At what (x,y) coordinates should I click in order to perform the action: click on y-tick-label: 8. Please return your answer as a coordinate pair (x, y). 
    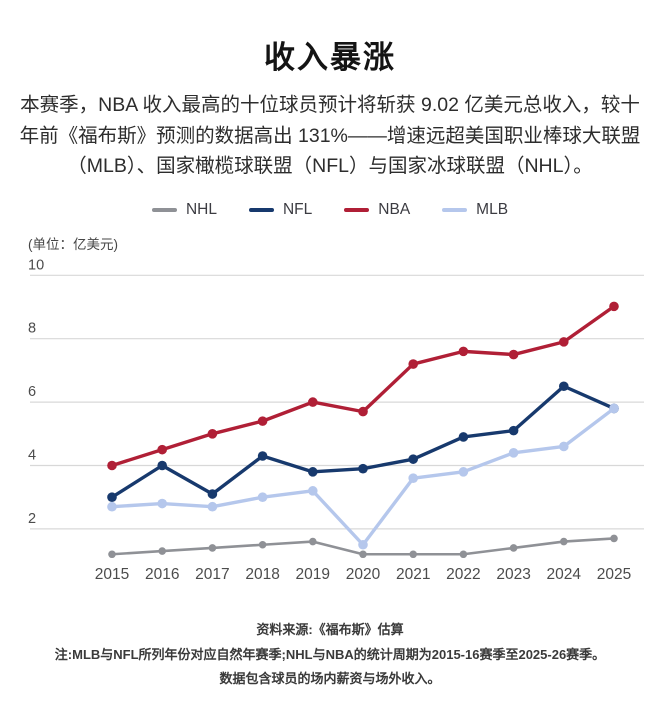
    Looking at the image, I should click on (32, 329).